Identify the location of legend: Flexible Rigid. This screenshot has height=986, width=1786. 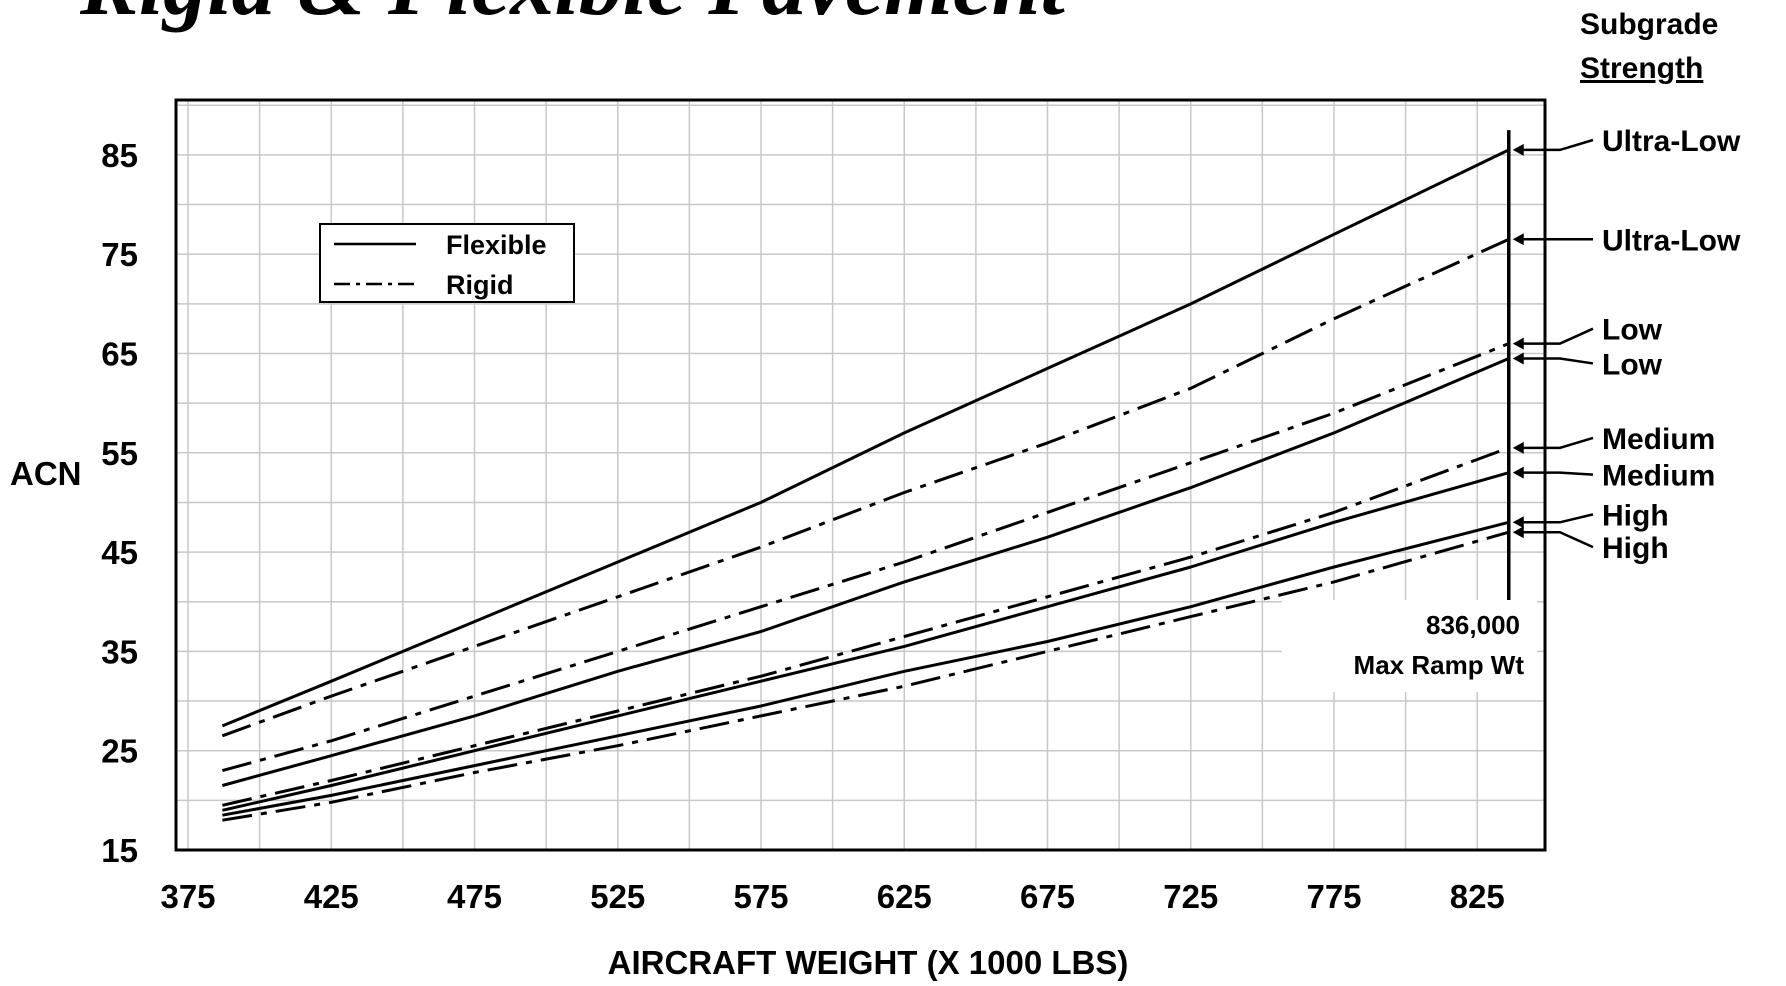
(447, 263).